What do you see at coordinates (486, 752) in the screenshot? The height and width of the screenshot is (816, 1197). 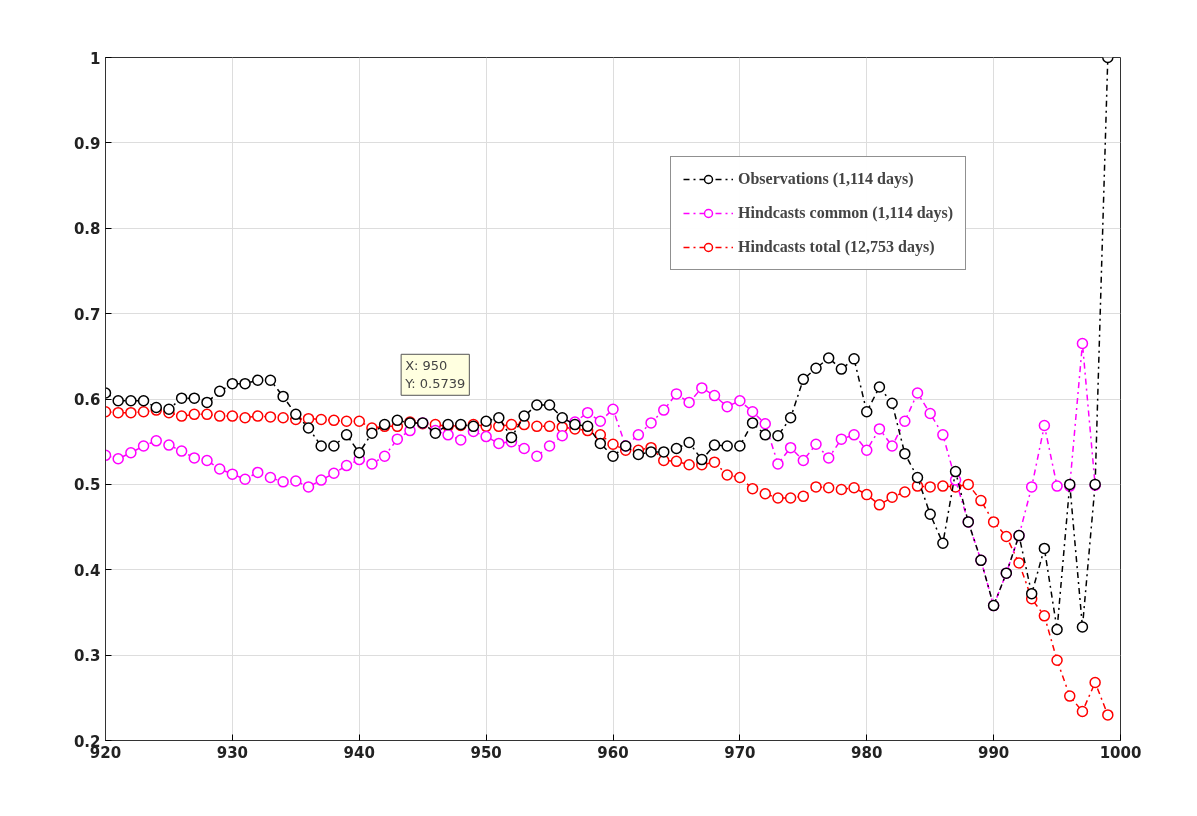 I see `x-tick-label: 950` at bounding box center [486, 752].